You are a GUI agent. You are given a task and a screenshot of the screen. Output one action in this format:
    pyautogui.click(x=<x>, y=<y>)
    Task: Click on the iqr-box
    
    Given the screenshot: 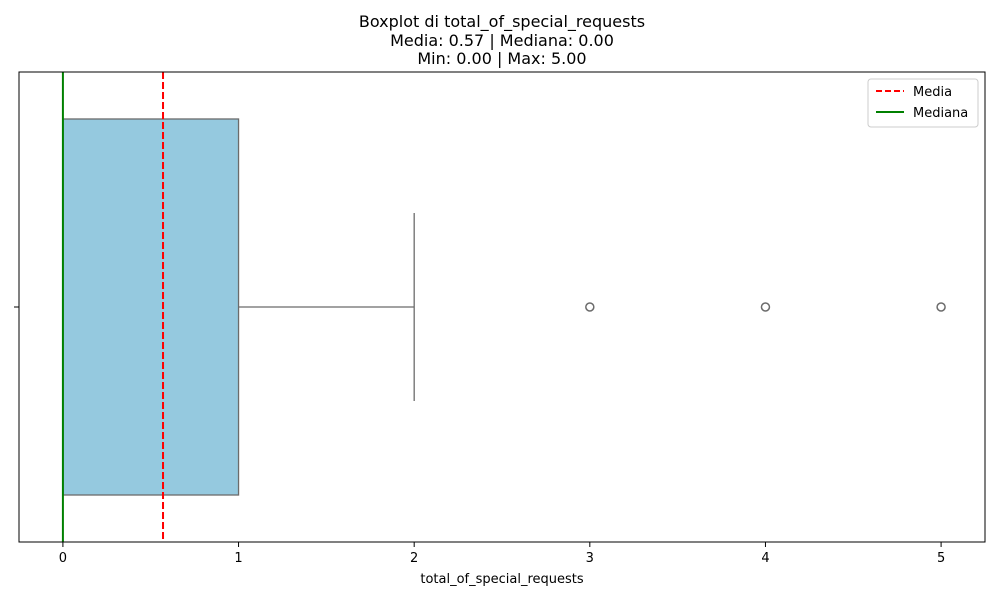 What is the action you would take?
    pyautogui.click(x=151, y=307)
    